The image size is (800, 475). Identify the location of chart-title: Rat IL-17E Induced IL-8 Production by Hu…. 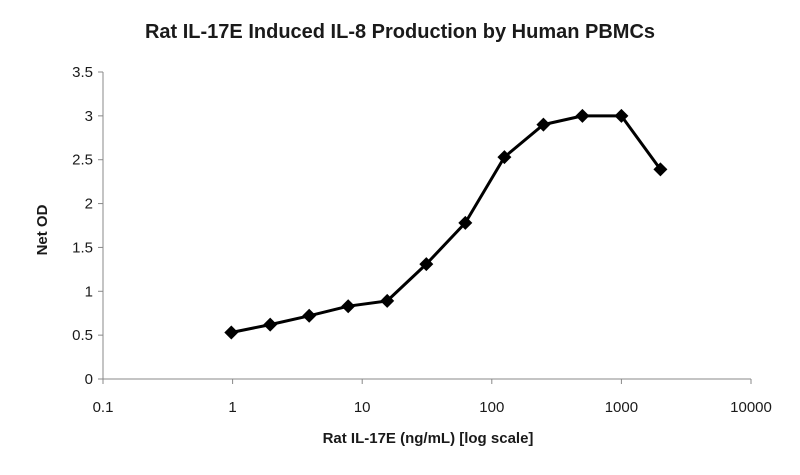
(400, 32).